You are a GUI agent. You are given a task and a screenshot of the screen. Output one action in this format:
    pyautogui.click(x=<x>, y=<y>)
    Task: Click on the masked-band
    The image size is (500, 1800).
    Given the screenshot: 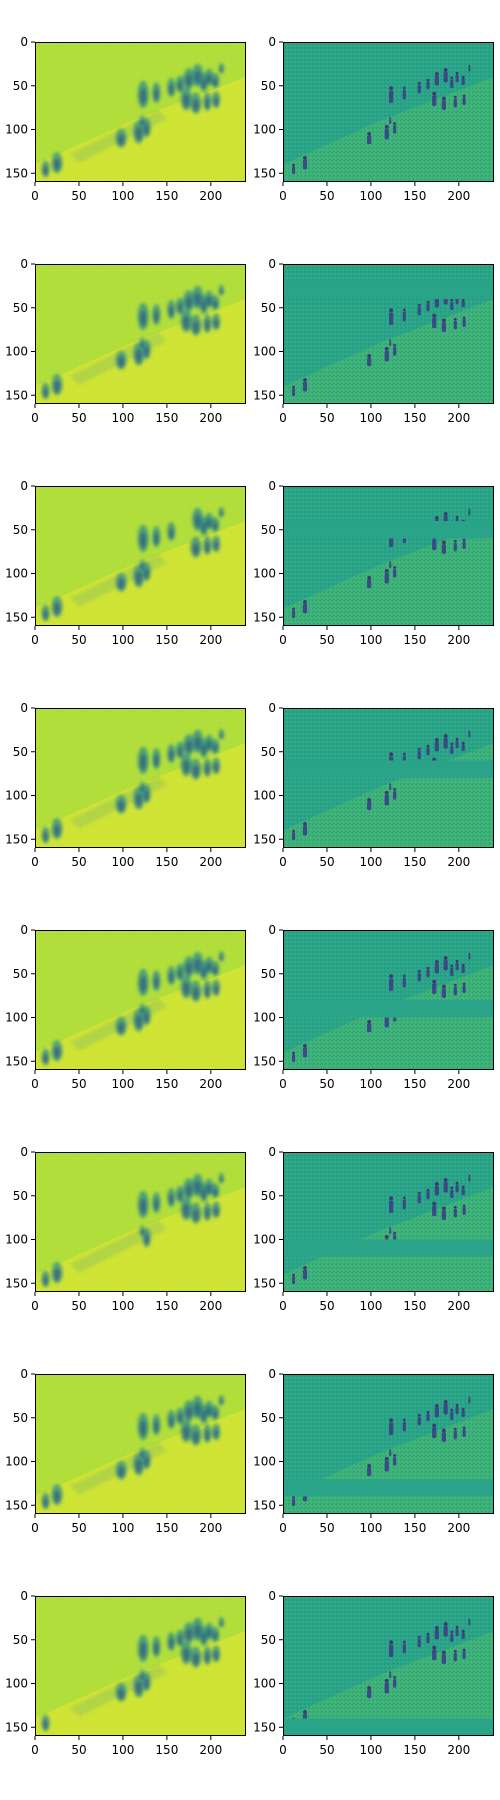 What is the action you would take?
    pyautogui.click(x=388, y=1009)
    